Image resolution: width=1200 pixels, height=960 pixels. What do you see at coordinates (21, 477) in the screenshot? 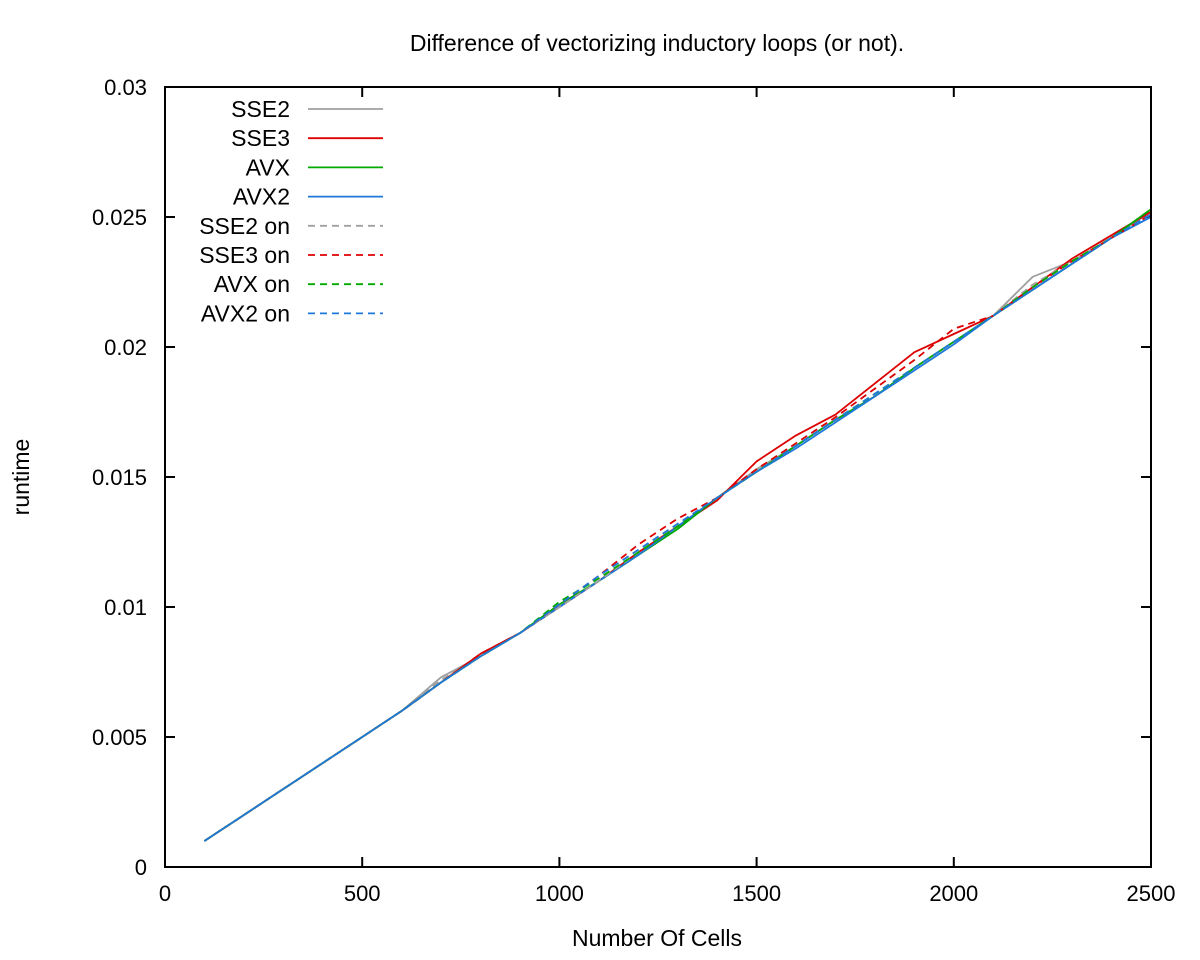
I see `y-axis-title: runtime` at bounding box center [21, 477].